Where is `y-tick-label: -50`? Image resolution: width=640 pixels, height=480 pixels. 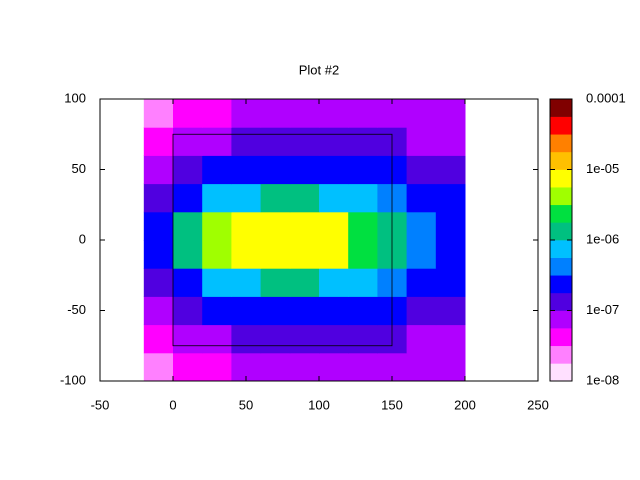
y-tick-label: -50 is located at coordinates (76, 309).